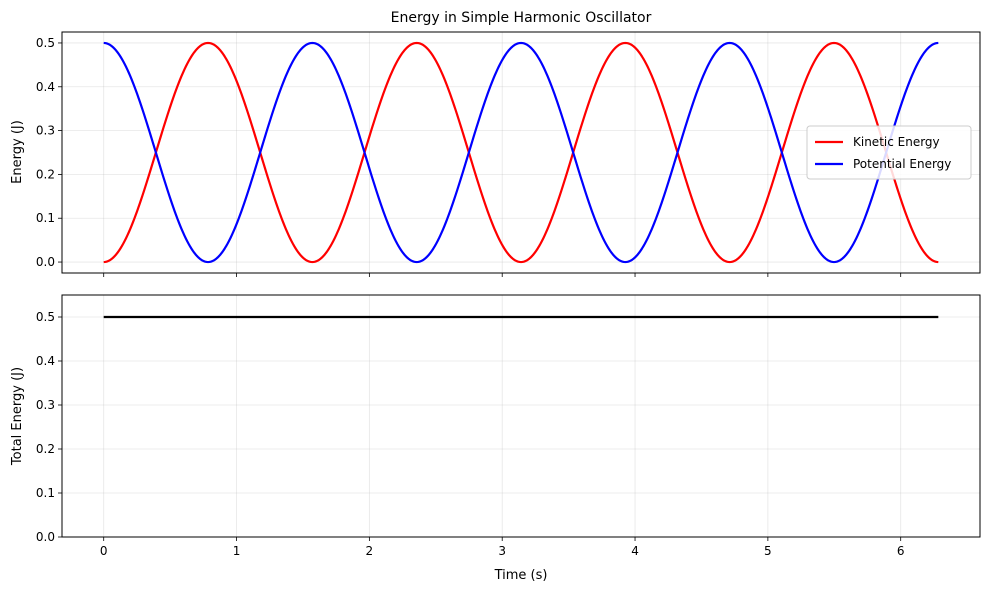 The height and width of the screenshot is (590, 989). I want to click on top-y-tick-label: 0.2, so click(45, 174).